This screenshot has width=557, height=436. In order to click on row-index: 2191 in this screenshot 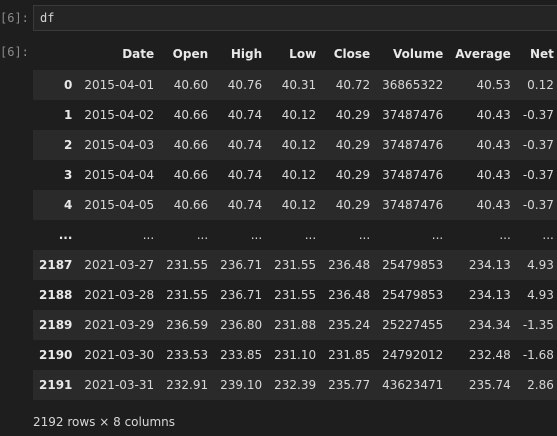, I will do `click(56, 385)`.